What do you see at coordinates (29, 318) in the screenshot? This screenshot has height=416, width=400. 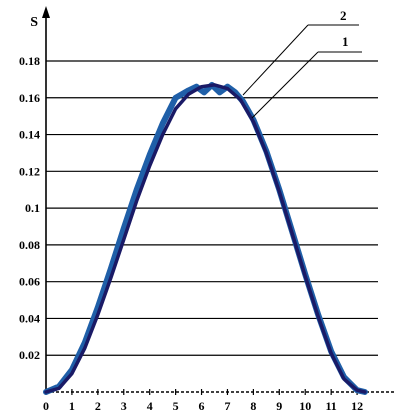 I see `y-tick-label: 0.04` at bounding box center [29, 318].